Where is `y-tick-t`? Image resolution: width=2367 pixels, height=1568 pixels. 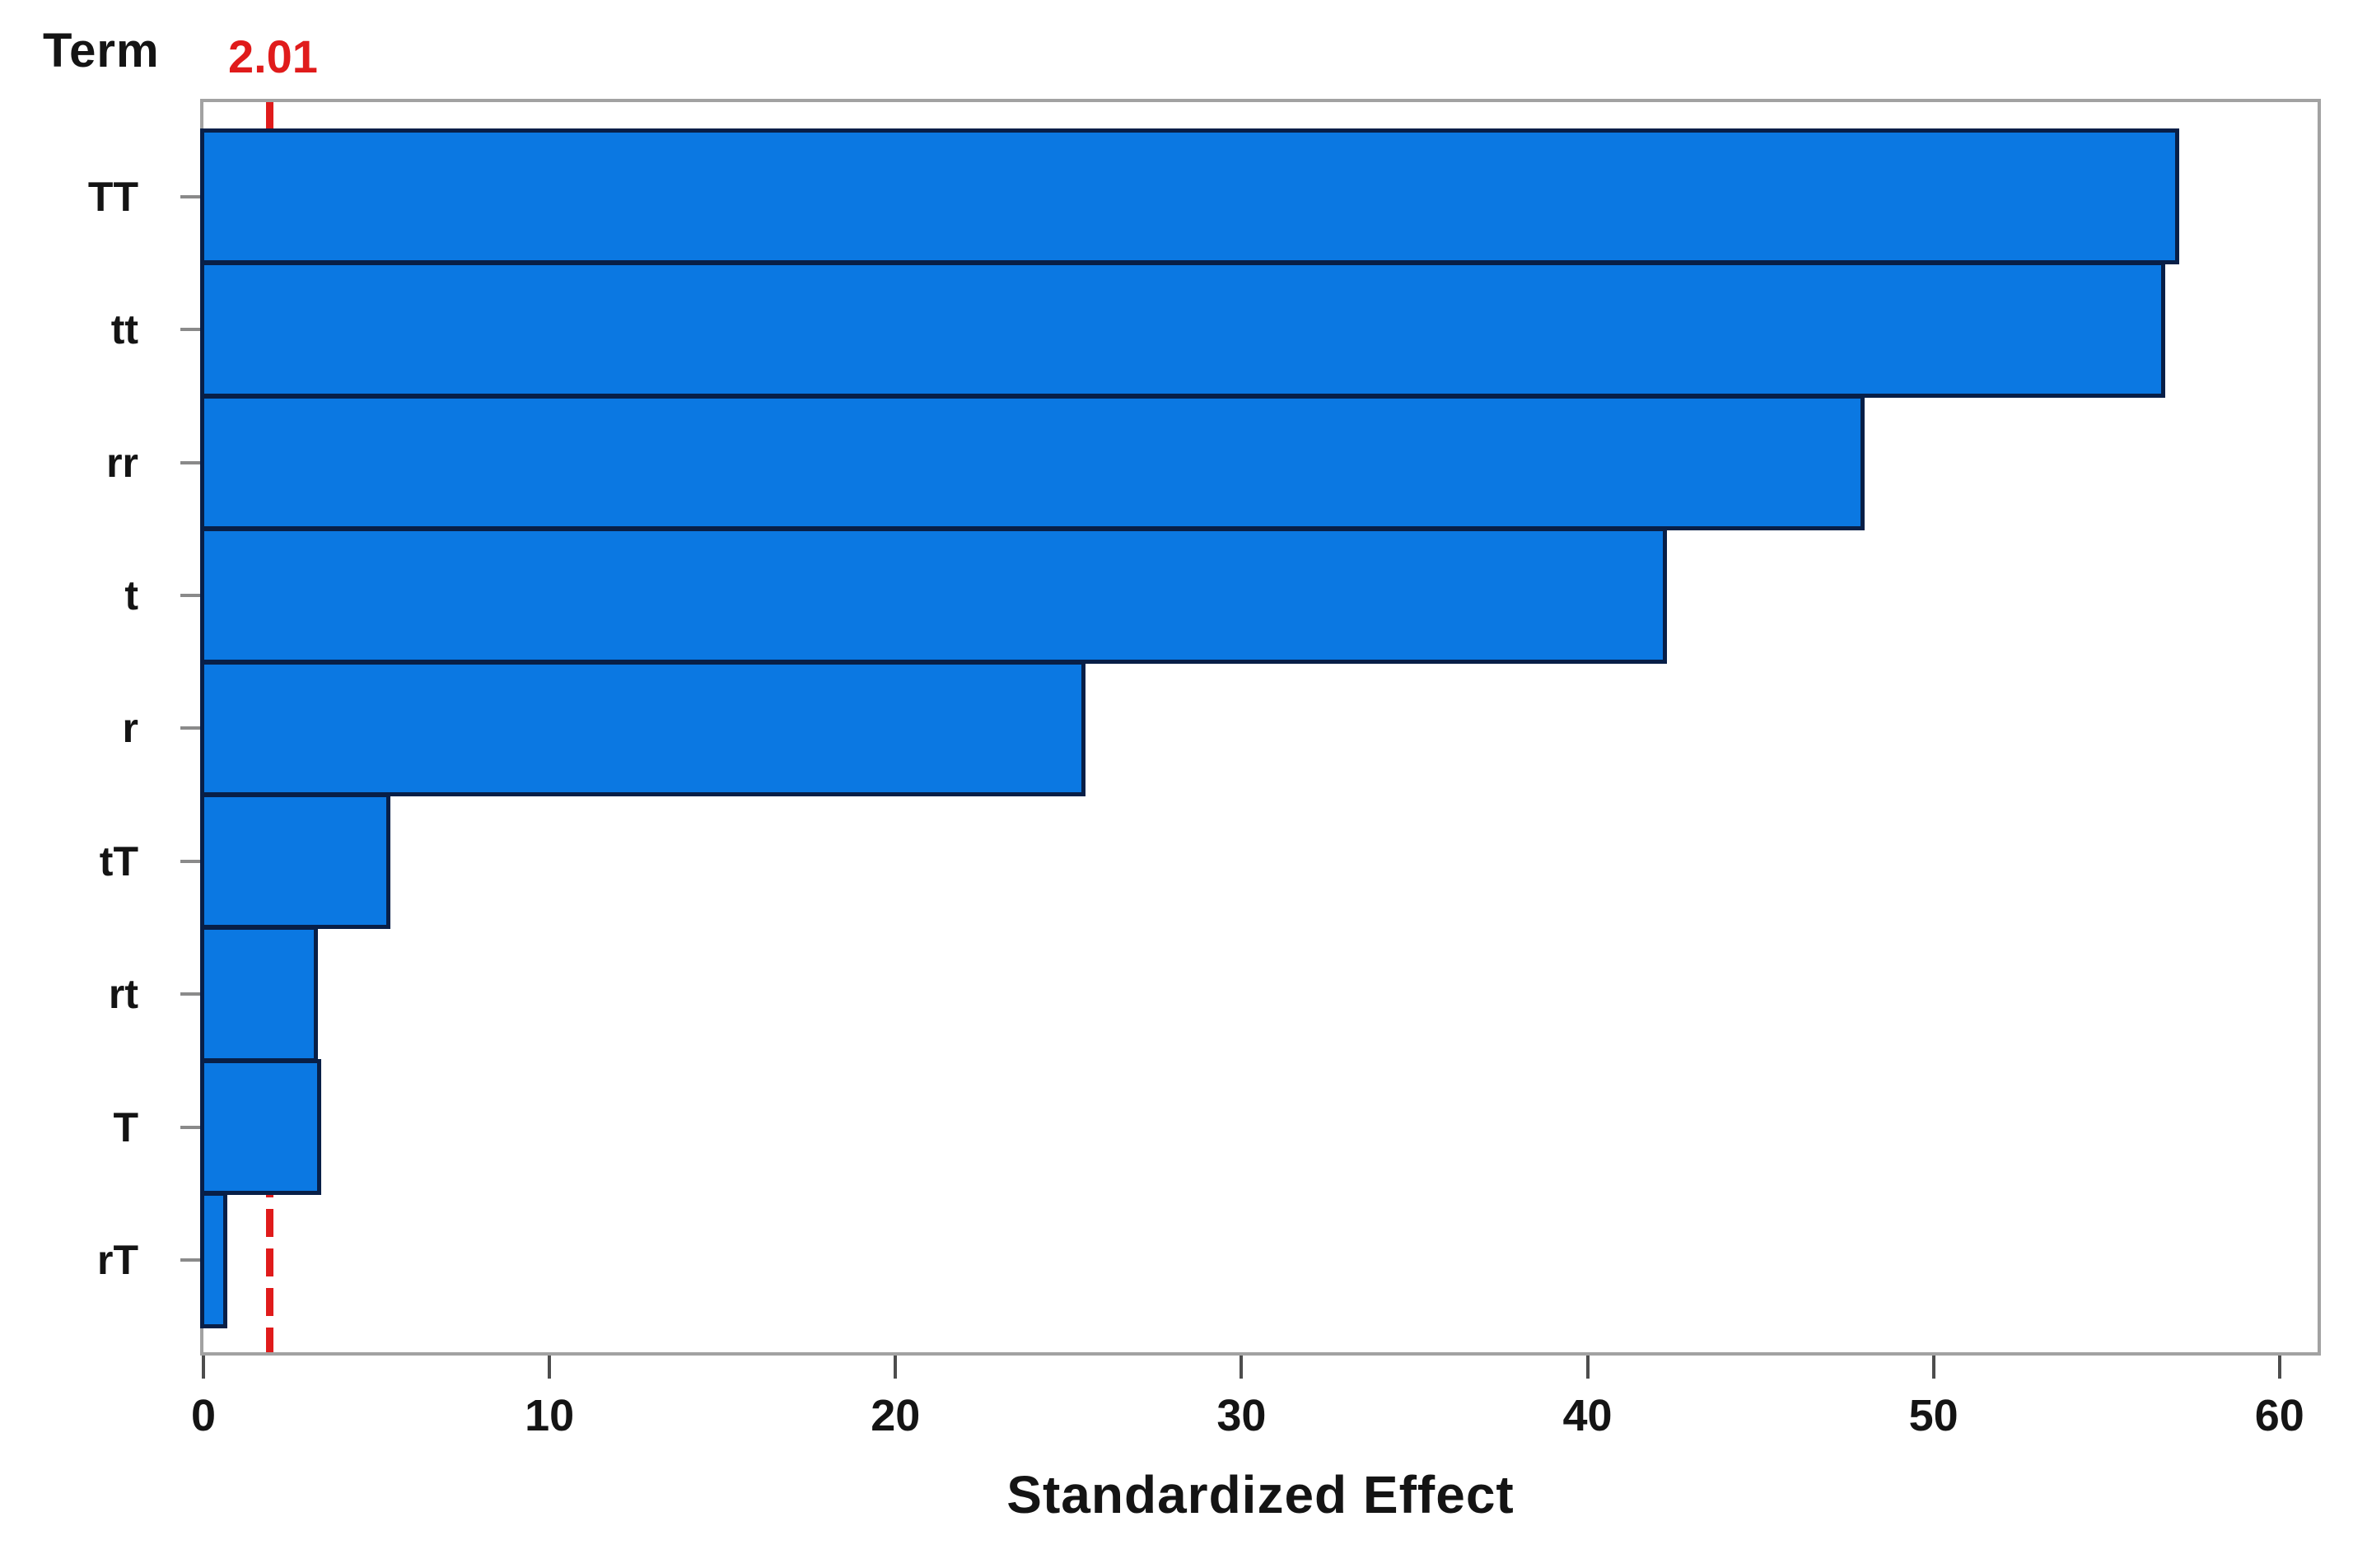 y-tick-t is located at coordinates (190, 595).